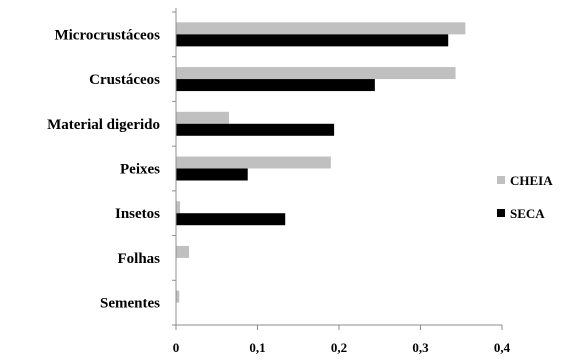  What do you see at coordinates (502, 347) in the screenshot?
I see `x-tick-label: 0,4` at bounding box center [502, 347].